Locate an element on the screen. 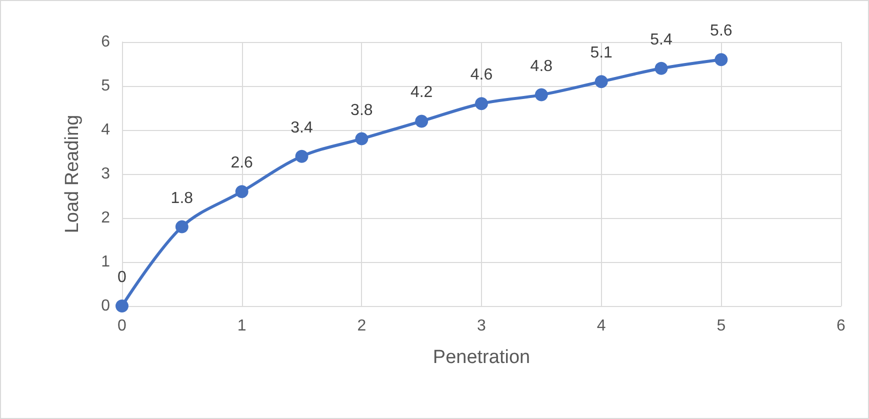 The width and height of the screenshot is (869, 419). x-tick-label: 6 is located at coordinates (841, 326).